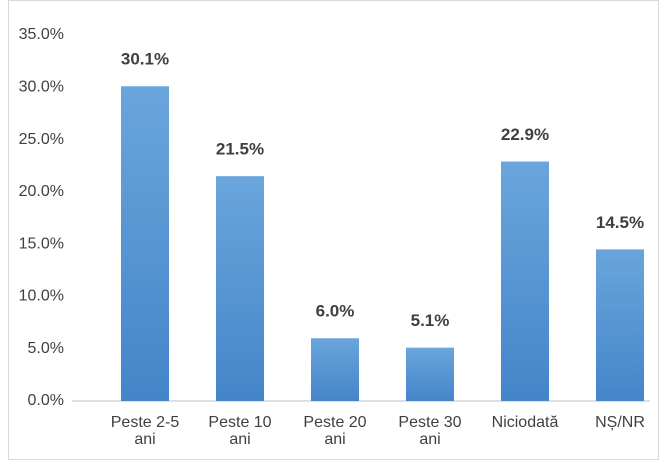 This screenshot has height=461, width=660. Describe the element at coordinates (525, 422) in the screenshot. I see `x-tick-label: Niciodată` at that location.